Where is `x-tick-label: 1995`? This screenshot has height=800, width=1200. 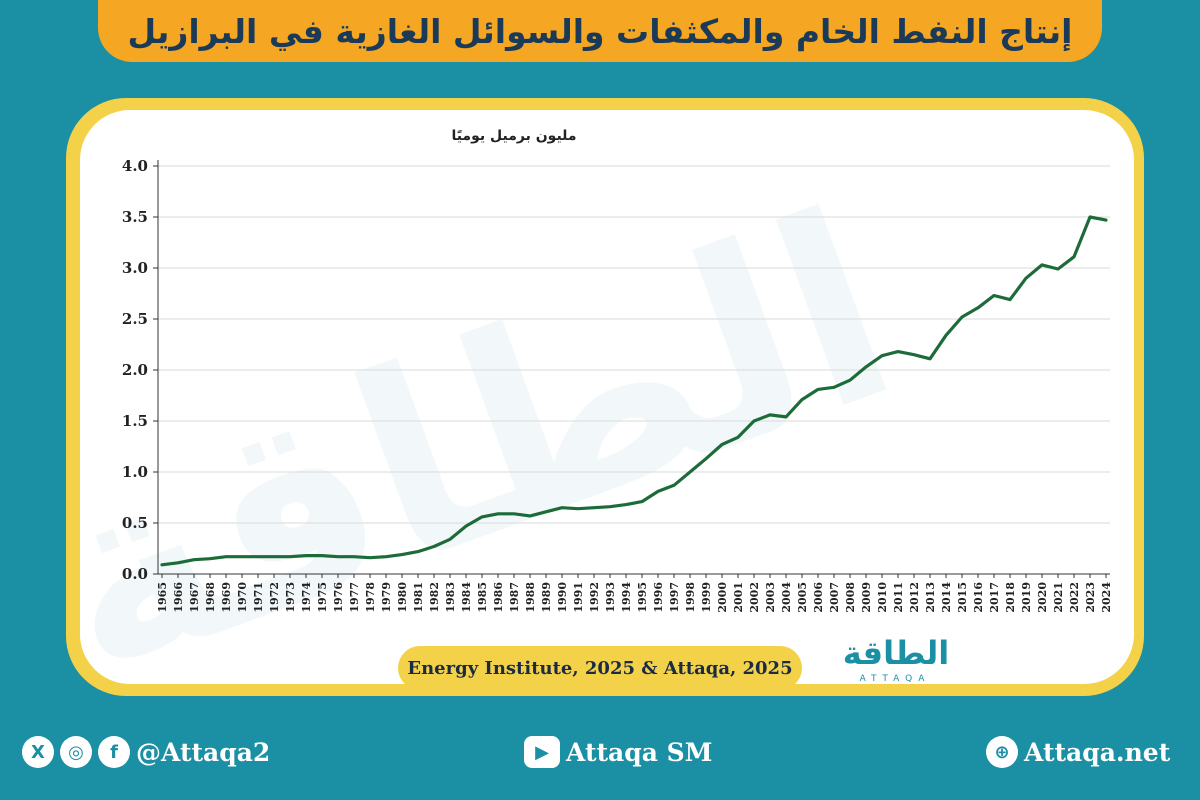
x-tick-label: 1995 is located at coordinates (642, 597).